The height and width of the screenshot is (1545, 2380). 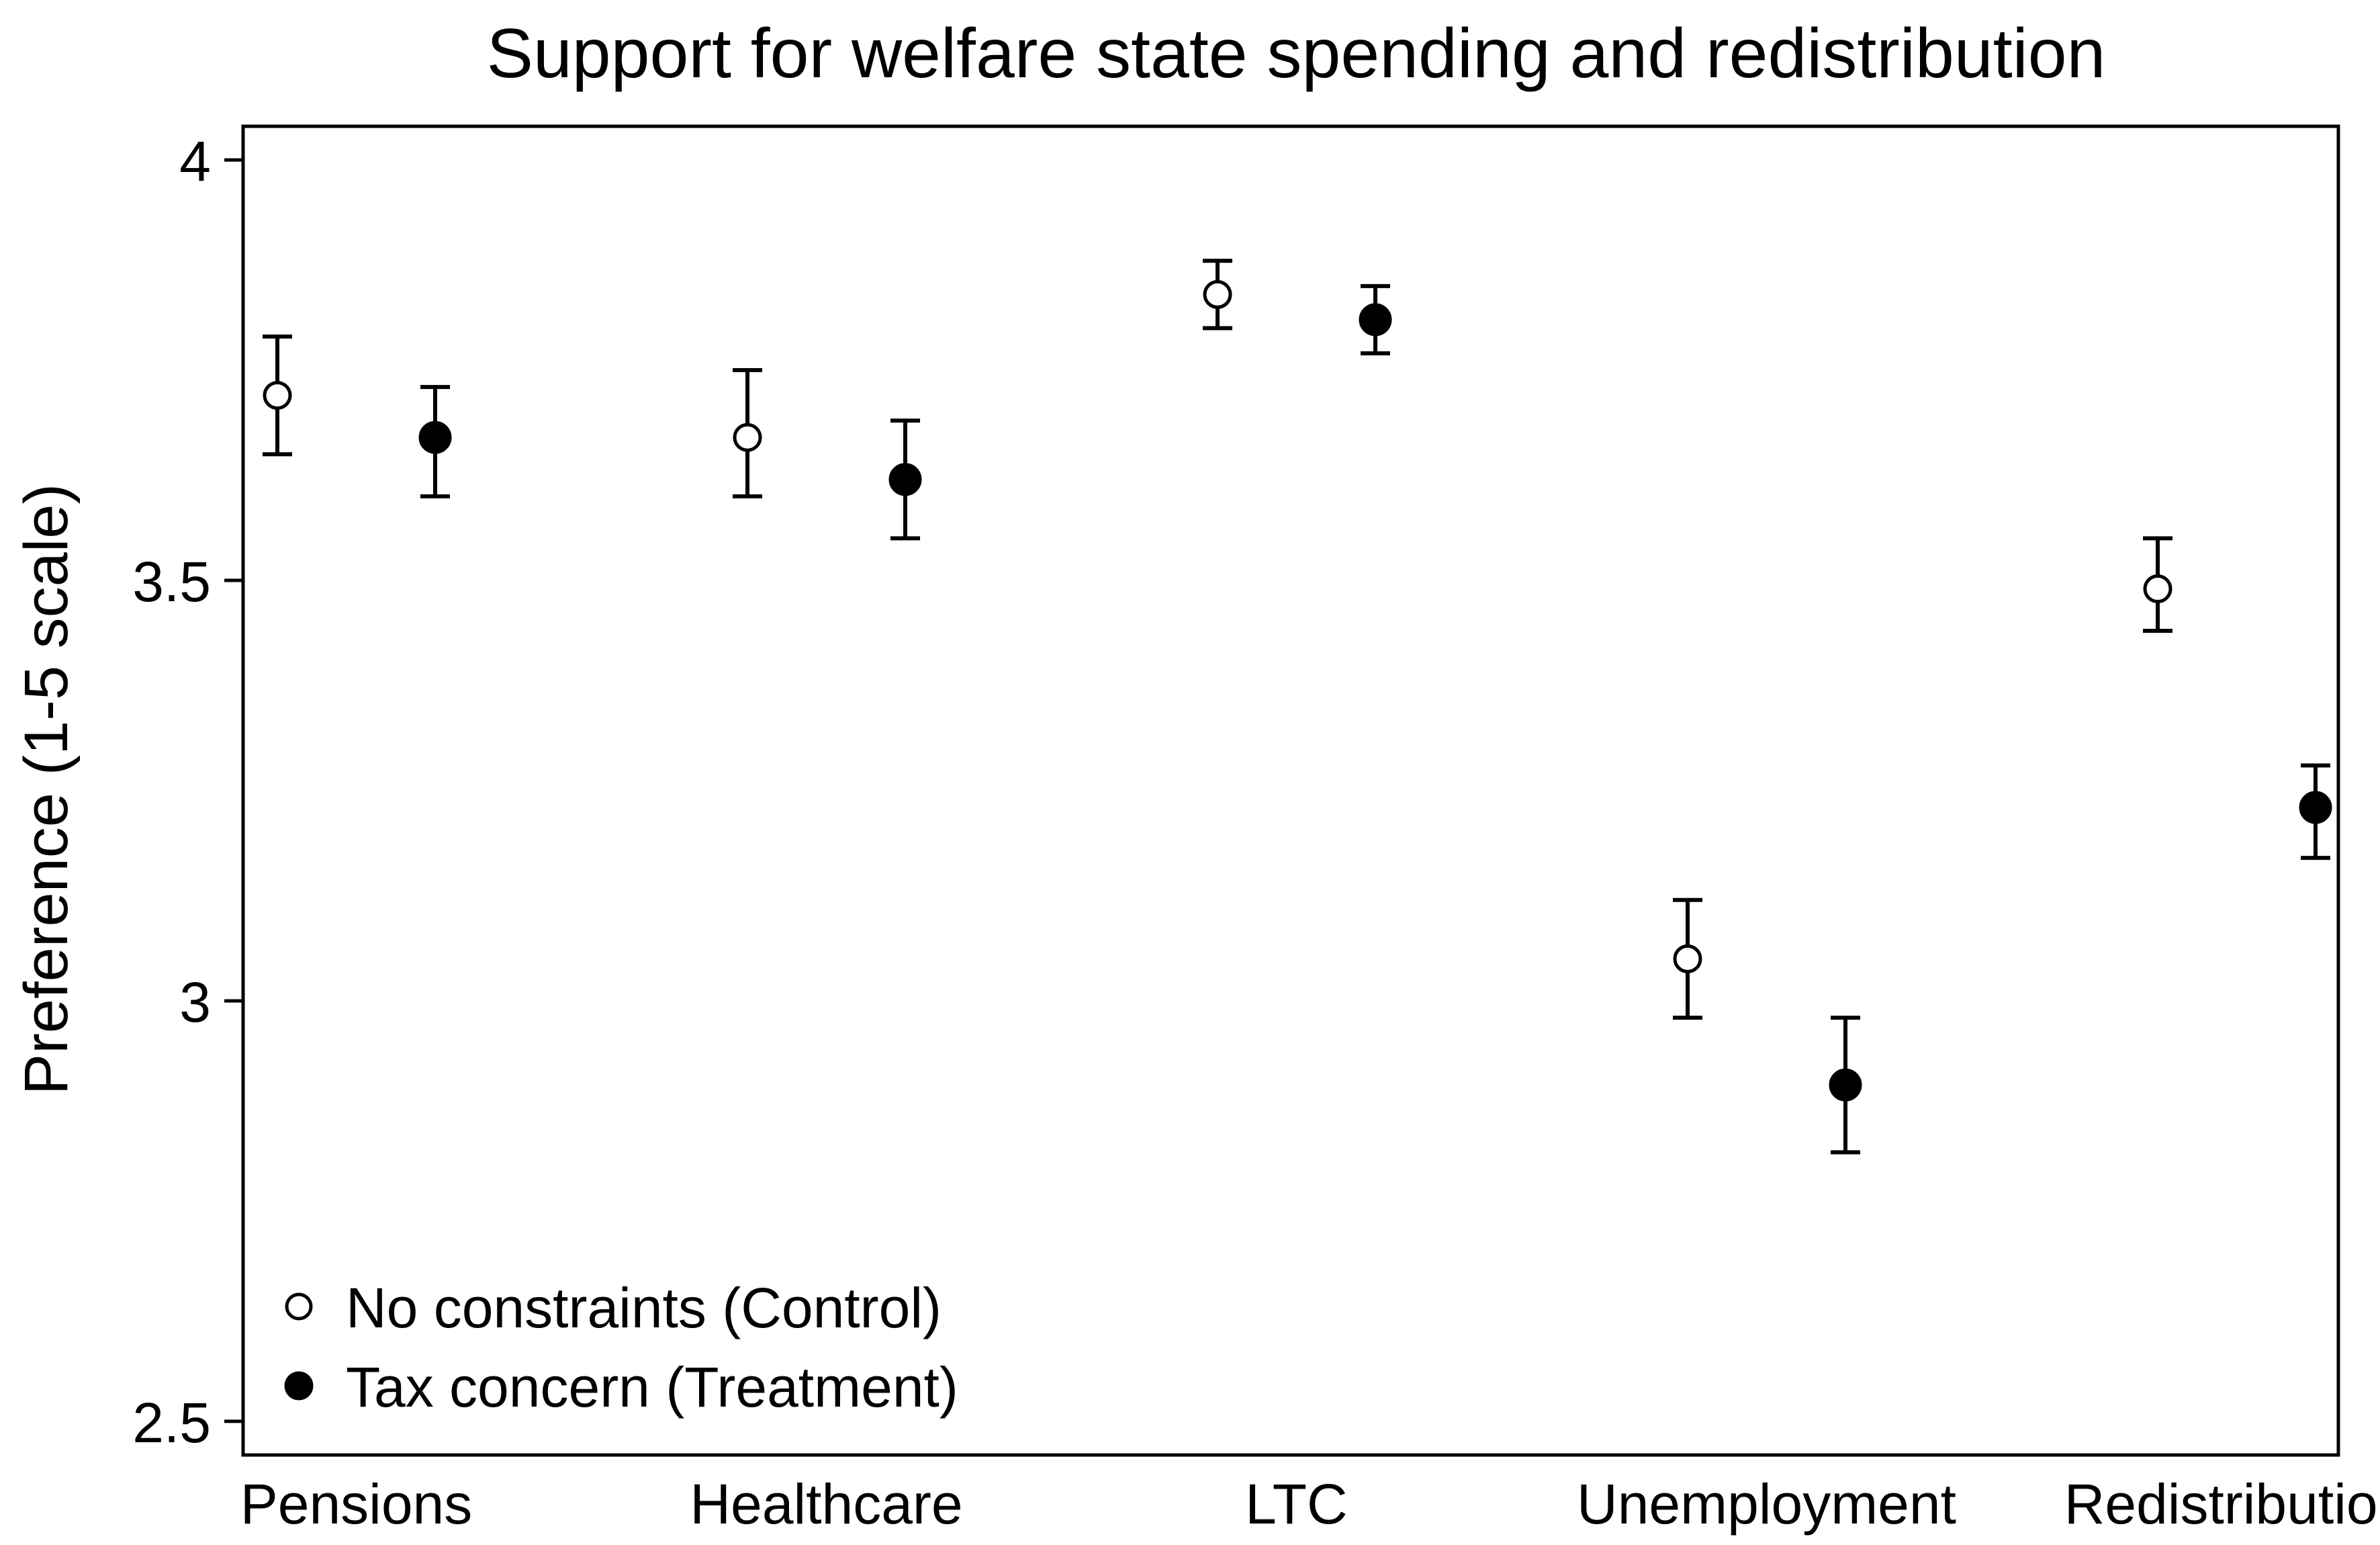 What do you see at coordinates (1296, 1504) in the screenshot?
I see `x-tick-label: LTC` at bounding box center [1296, 1504].